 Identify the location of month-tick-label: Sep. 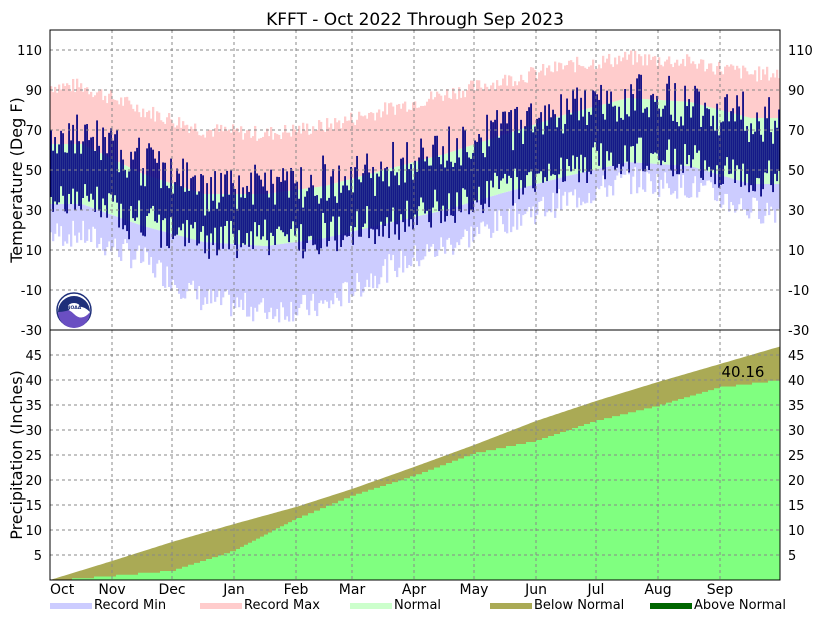
(720, 590).